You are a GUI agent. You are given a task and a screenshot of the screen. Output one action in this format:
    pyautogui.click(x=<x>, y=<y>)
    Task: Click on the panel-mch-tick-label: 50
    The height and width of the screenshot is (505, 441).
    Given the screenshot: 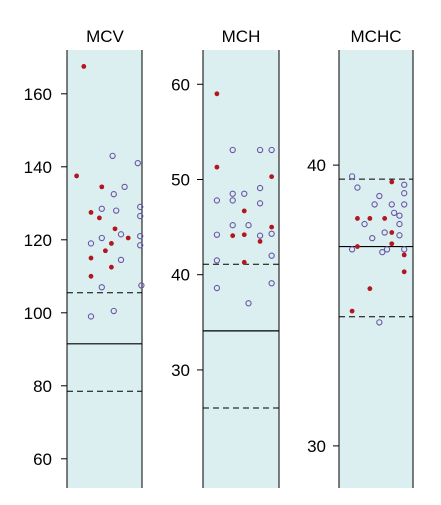 What is the action you would take?
    pyautogui.click(x=180, y=179)
    